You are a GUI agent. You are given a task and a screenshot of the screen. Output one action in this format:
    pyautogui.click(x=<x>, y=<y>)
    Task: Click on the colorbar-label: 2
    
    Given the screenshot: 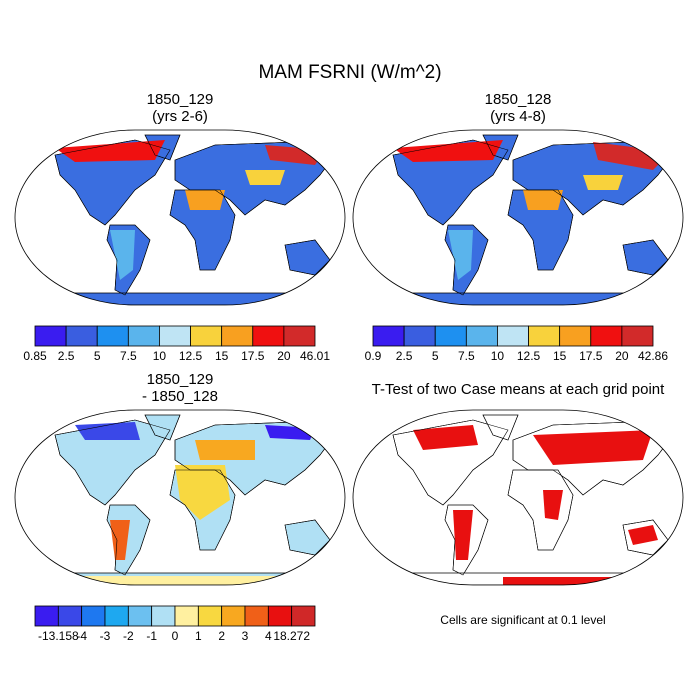 What is the action you would take?
    pyautogui.click(x=221, y=636)
    